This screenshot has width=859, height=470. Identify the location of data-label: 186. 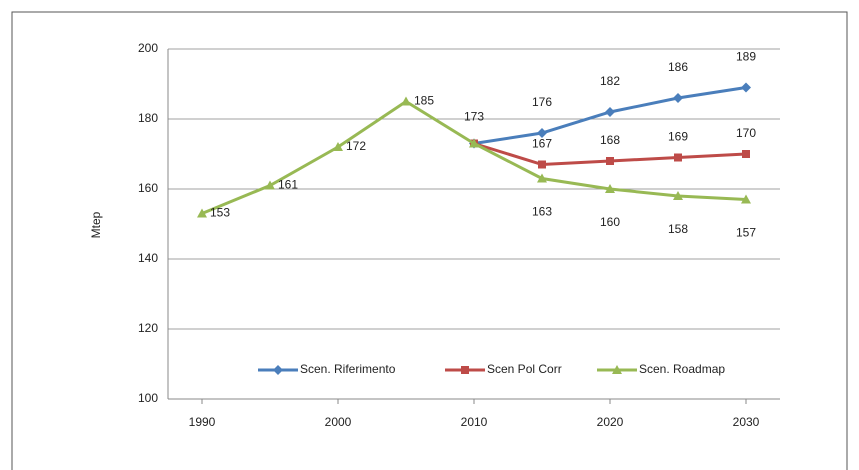
(678, 67).